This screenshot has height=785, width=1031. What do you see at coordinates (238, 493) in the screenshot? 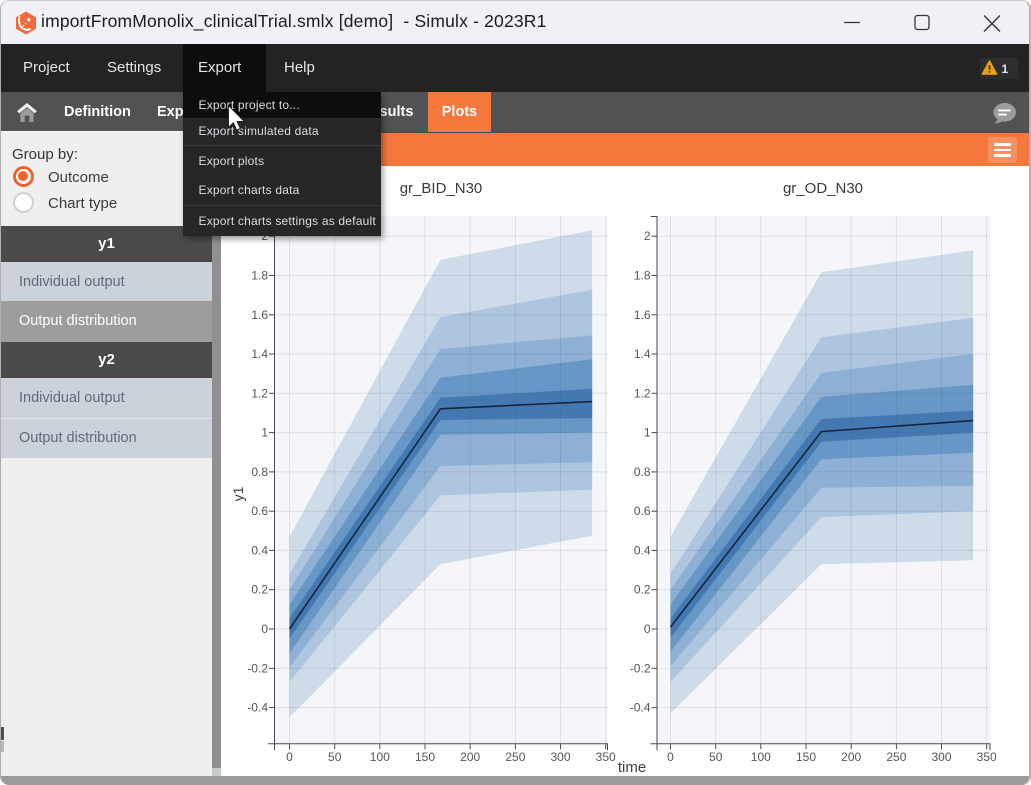
I see `svg-text: y1` at bounding box center [238, 493].